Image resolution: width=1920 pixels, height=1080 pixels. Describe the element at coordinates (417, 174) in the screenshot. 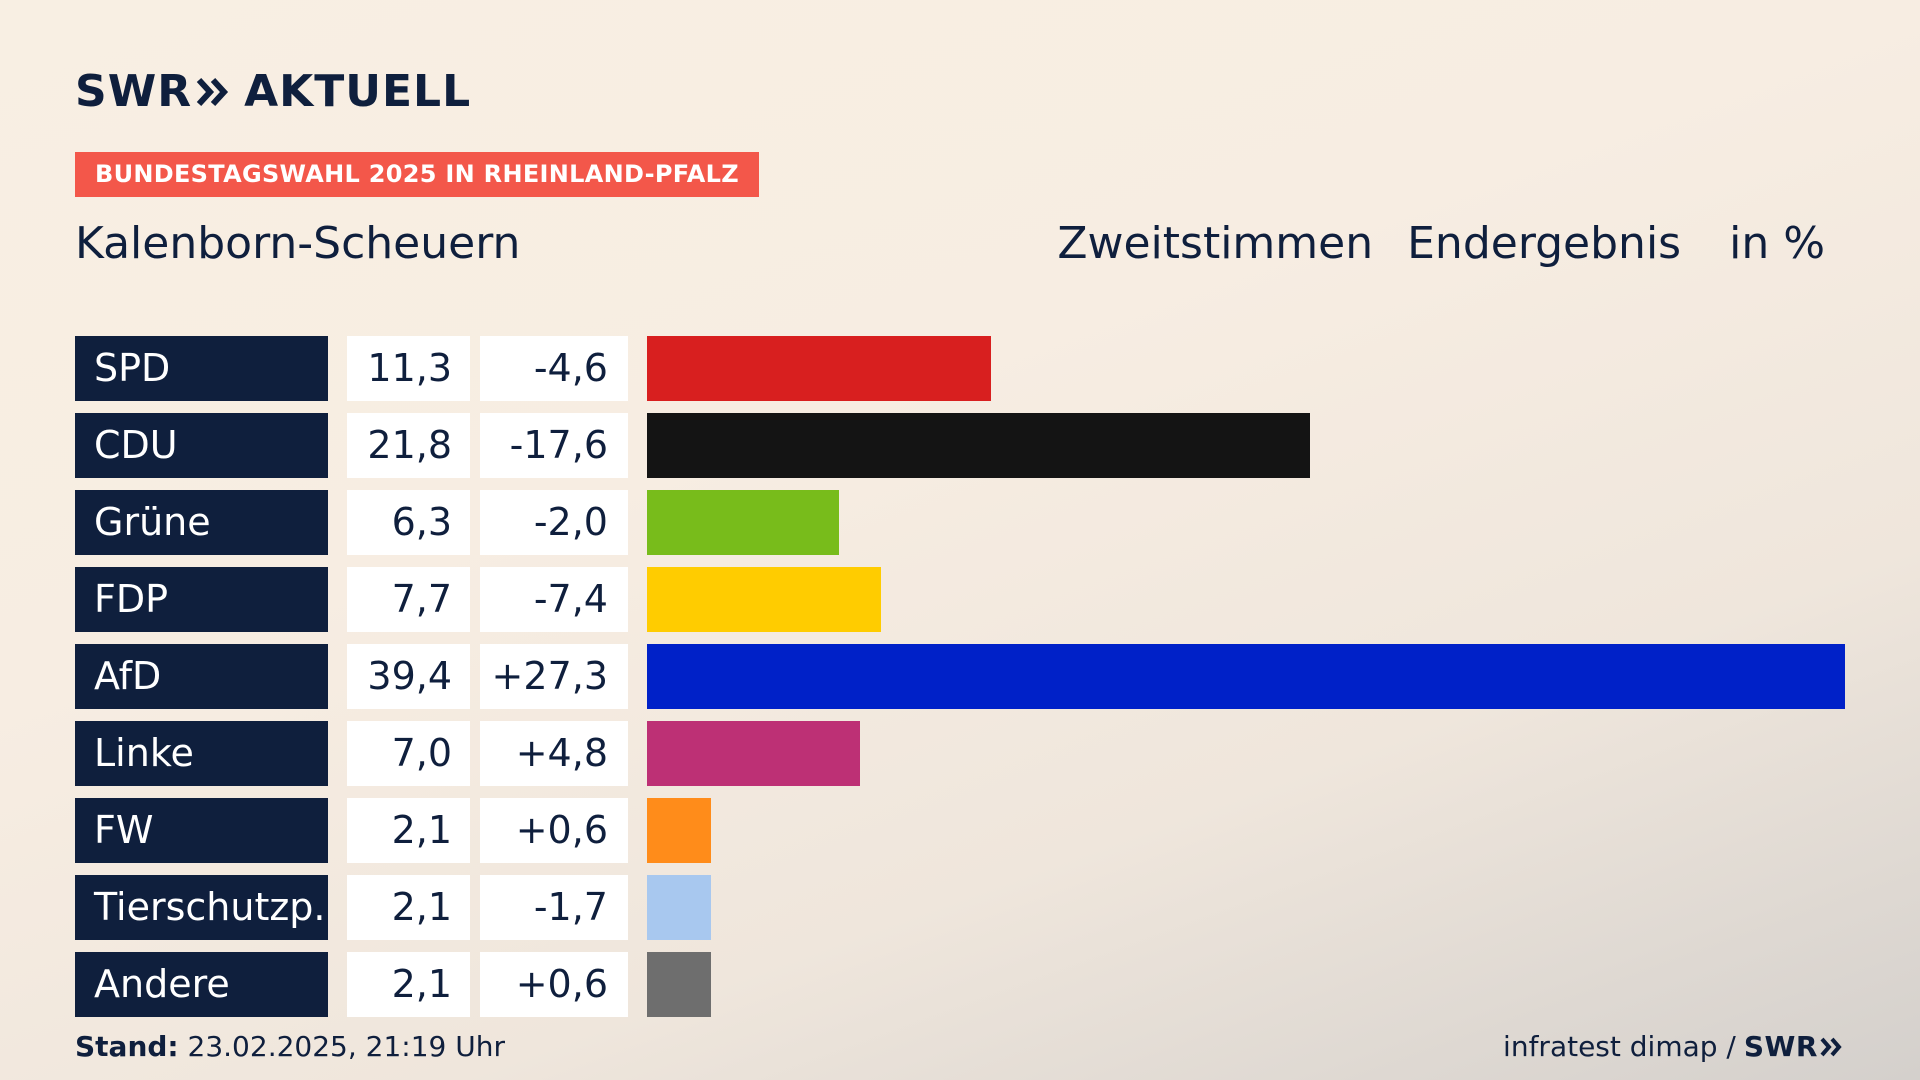

I see `election-badge: BUNDESTAGSWAHL 2025 IN RHEINLAND-PFALZ` at that location.